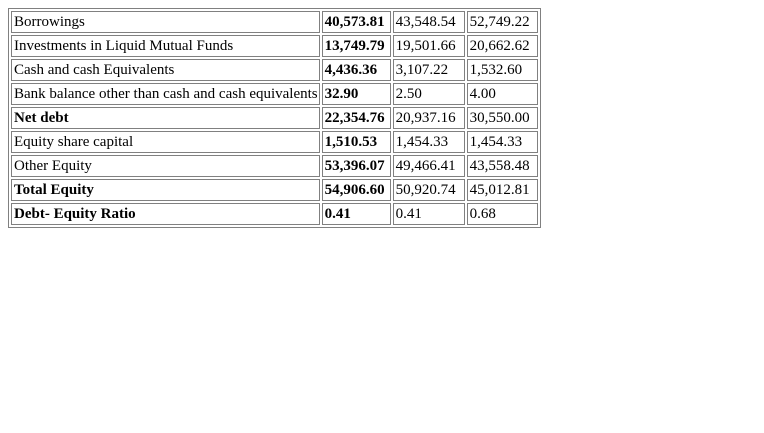 The height and width of the screenshot is (433, 764). Describe the element at coordinates (428, 214) in the screenshot. I see `value-cell-col2: 0.41` at that location.